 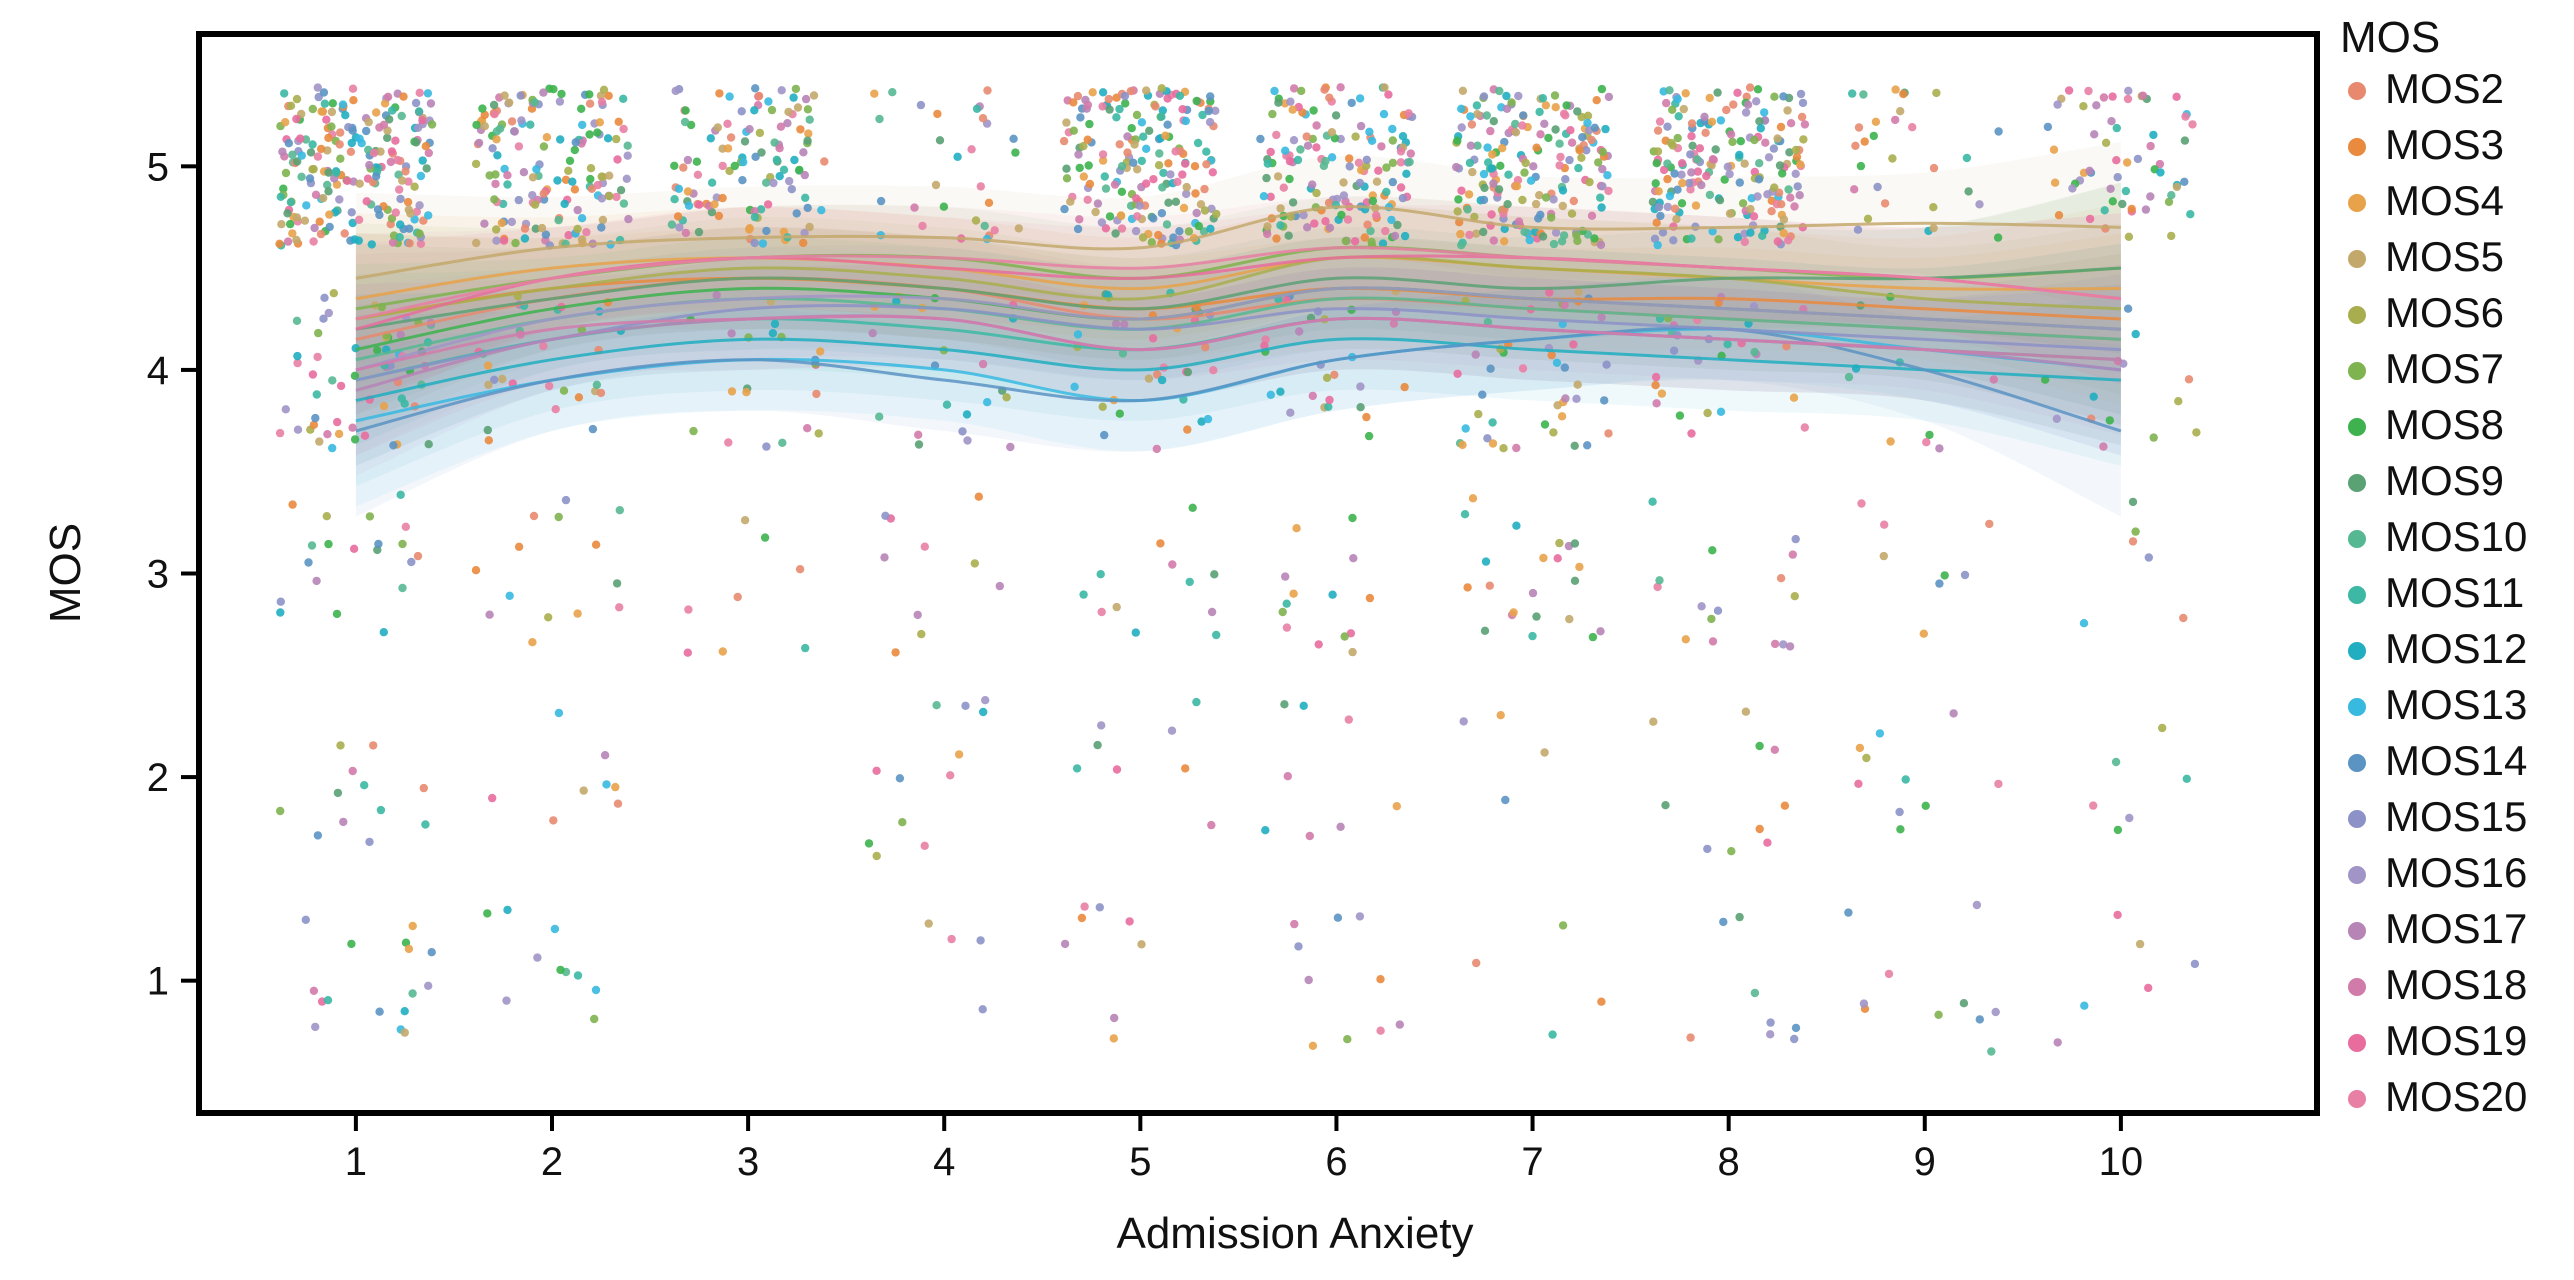 I want to click on legend-marker, so click(x=2357, y=259).